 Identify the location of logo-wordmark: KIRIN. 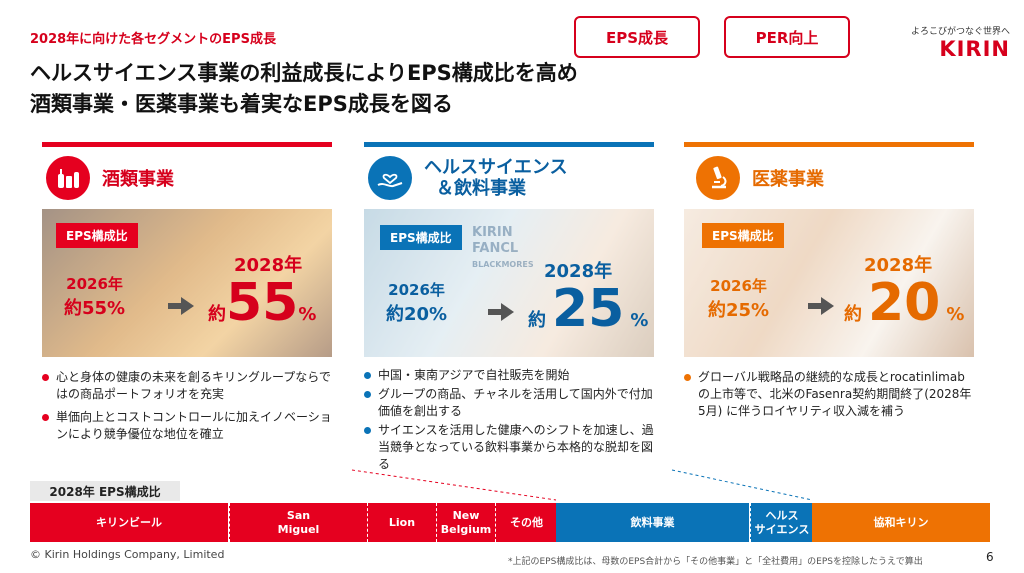
(974, 49).